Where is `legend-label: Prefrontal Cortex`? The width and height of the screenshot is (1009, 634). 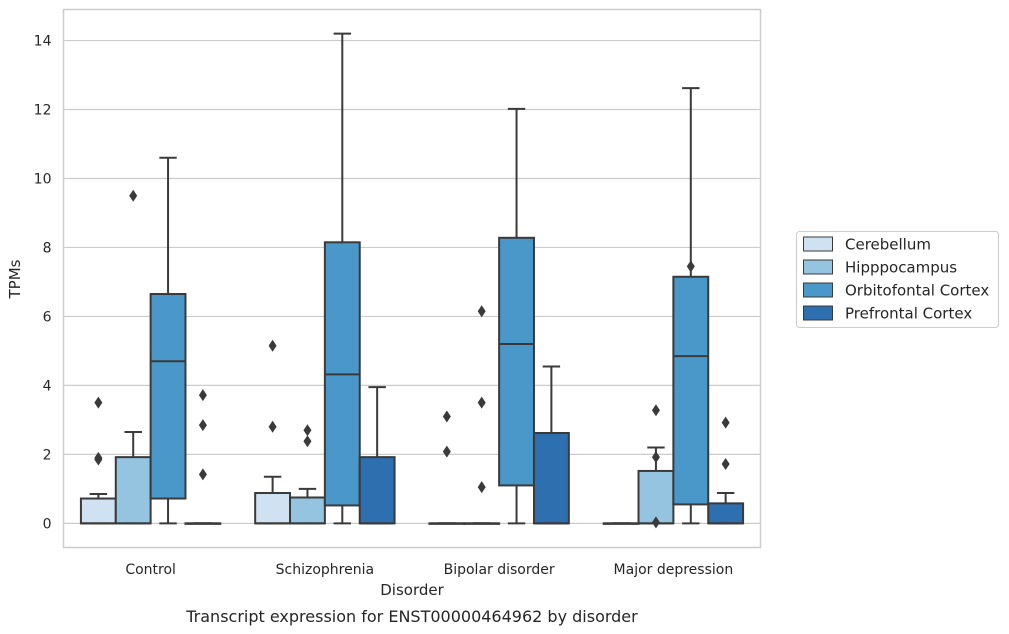
legend-label: Prefrontal Cortex is located at coordinates (908, 314).